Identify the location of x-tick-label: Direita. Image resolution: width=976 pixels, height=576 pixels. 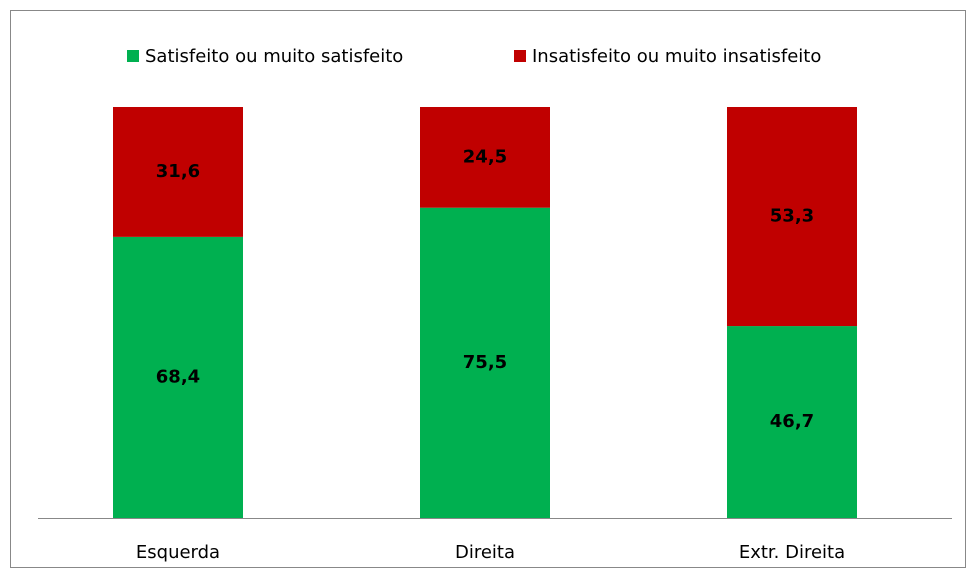
(485, 552).